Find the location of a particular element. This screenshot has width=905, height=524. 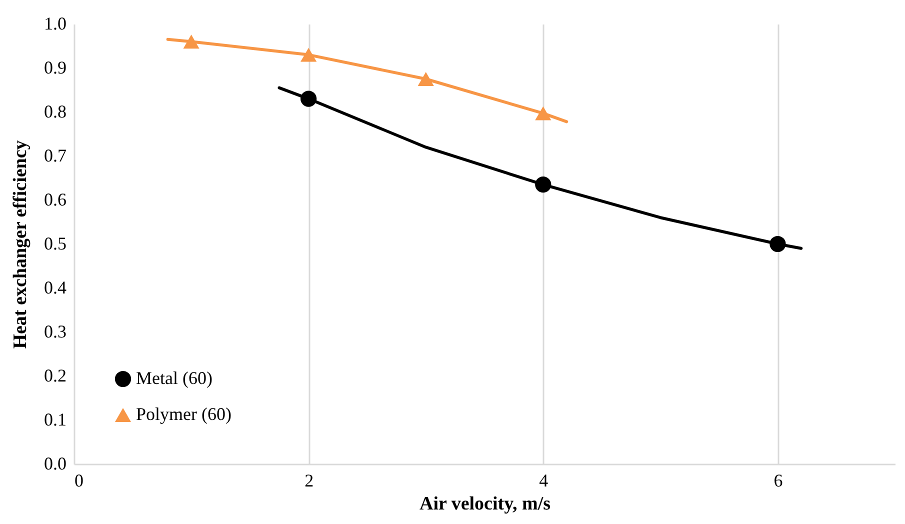

x-axis-title: Air velocity, m/s is located at coordinates (485, 504).